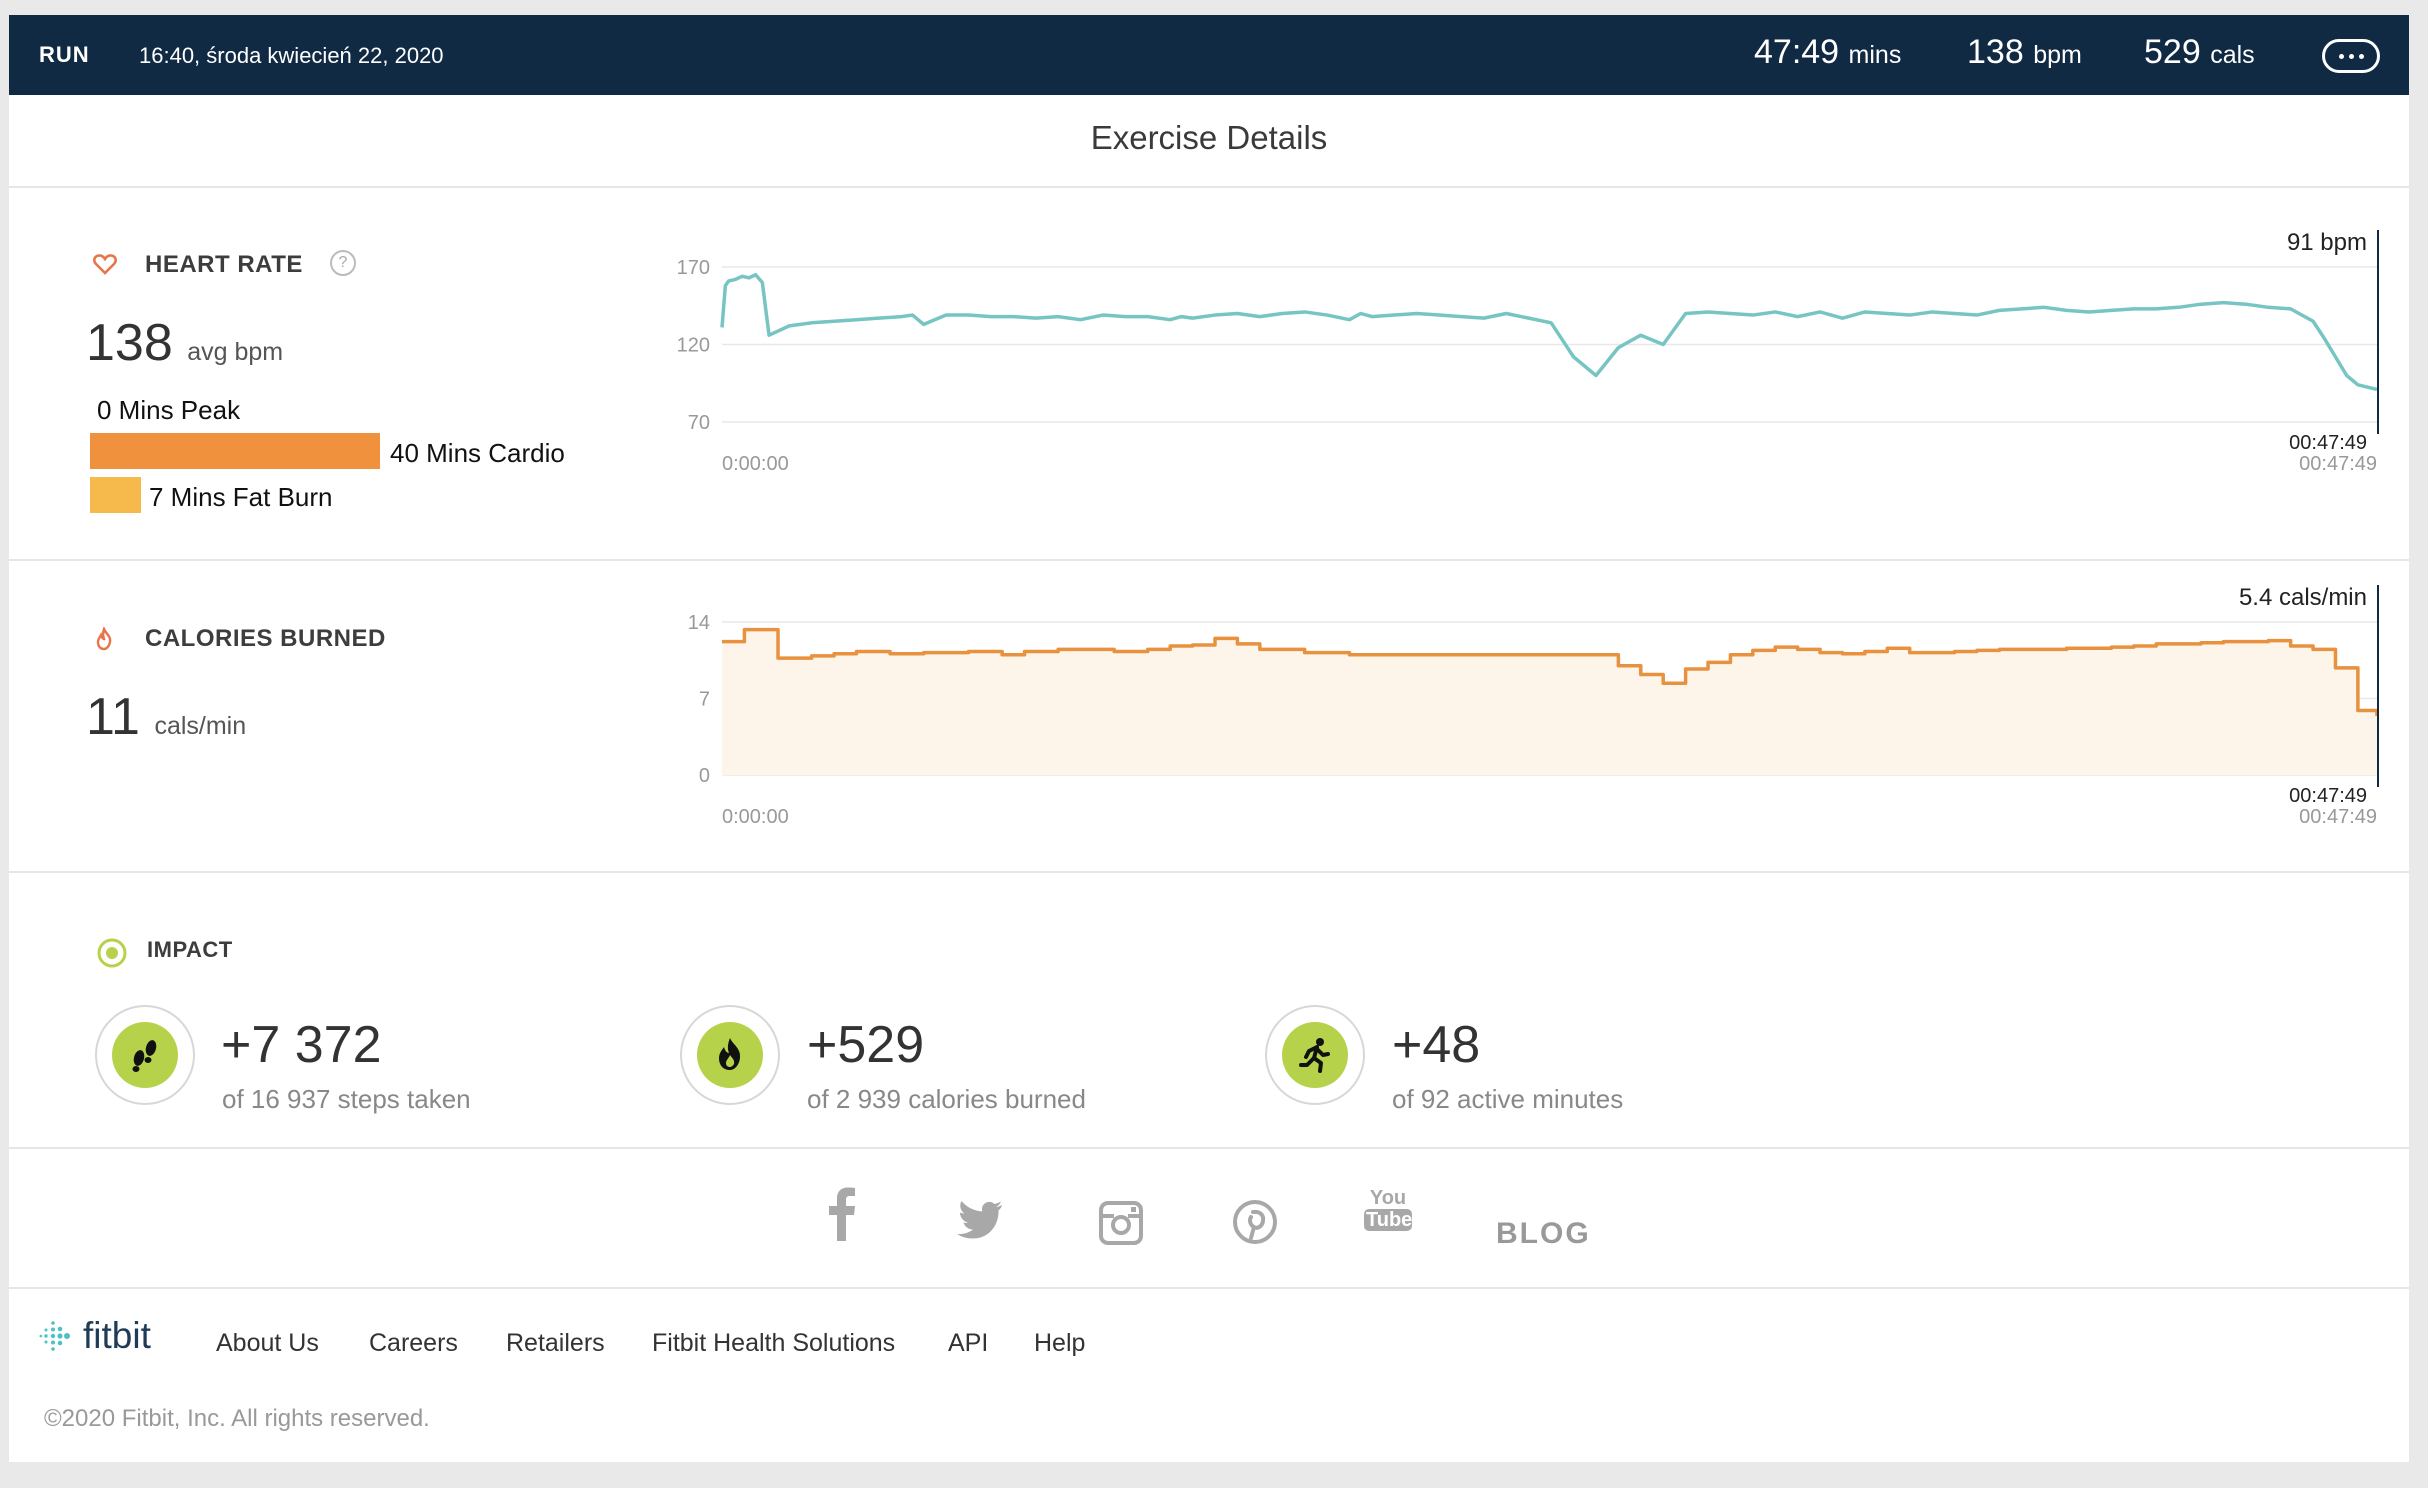 The height and width of the screenshot is (1488, 2428). What do you see at coordinates (1388, 1220) in the screenshot?
I see `youtube-bottom-text: Tube` at bounding box center [1388, 1220].